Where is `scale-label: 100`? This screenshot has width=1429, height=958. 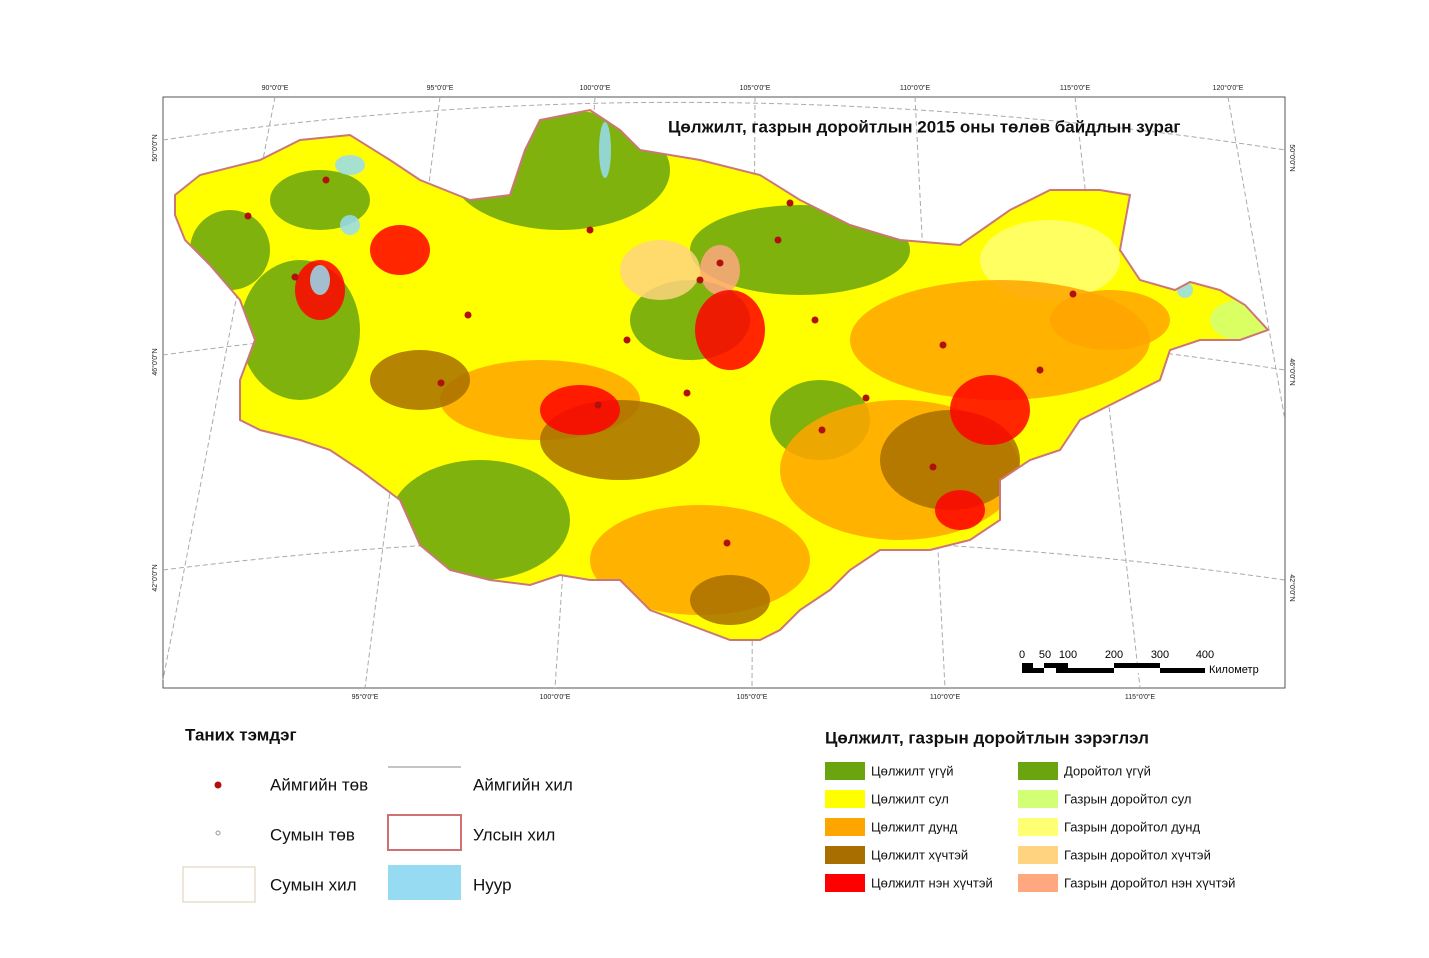 scale-label: 100 is located at coordinates (1068, 655).